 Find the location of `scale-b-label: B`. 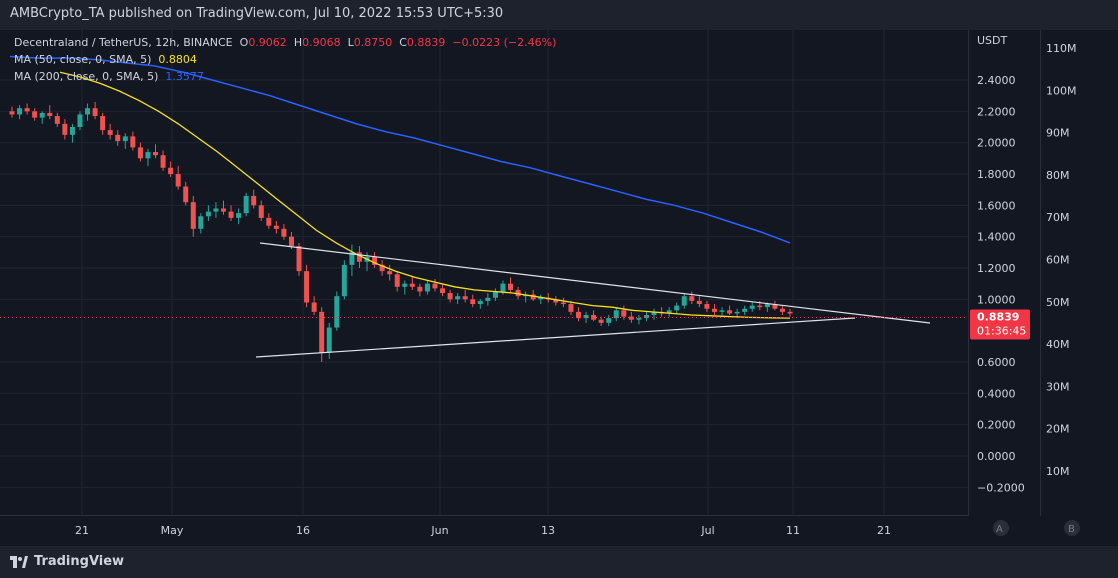

scale-b-label: B is located at coordinates (1071, 529).